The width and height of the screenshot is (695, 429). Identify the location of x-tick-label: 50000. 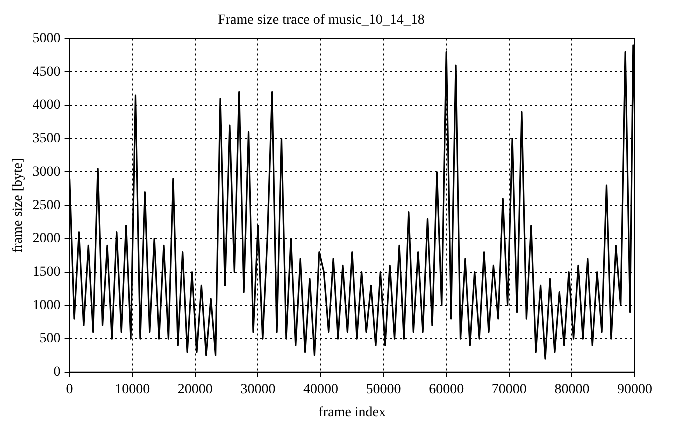
(384, 390).